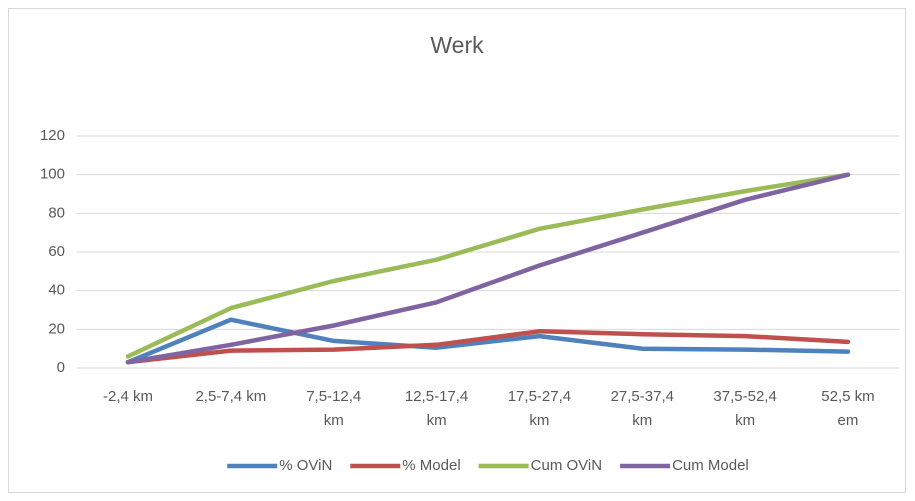  Describe the element at coordinates (61, 367) in the screenshot. I see `y-tick-label: 0` at that location.